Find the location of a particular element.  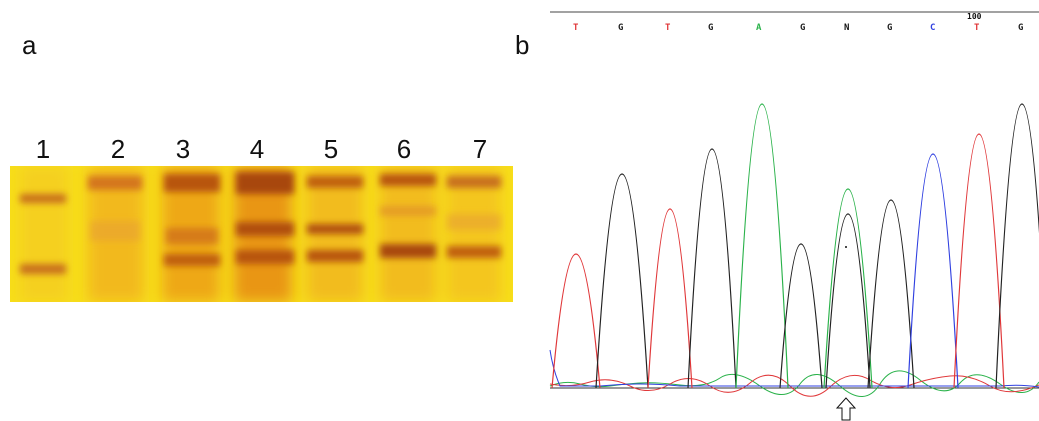

lane-number-1: 1 is located at coordinates (43, 149).